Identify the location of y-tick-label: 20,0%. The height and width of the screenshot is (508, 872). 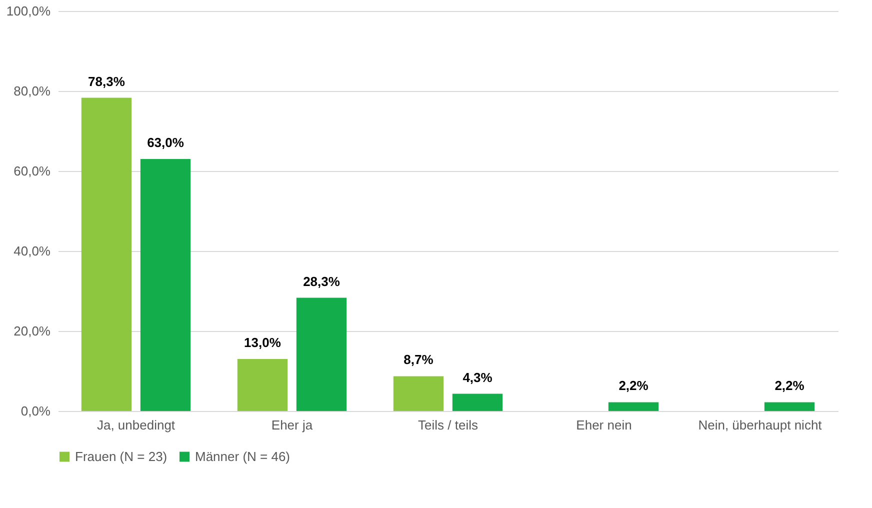
(32, 331).